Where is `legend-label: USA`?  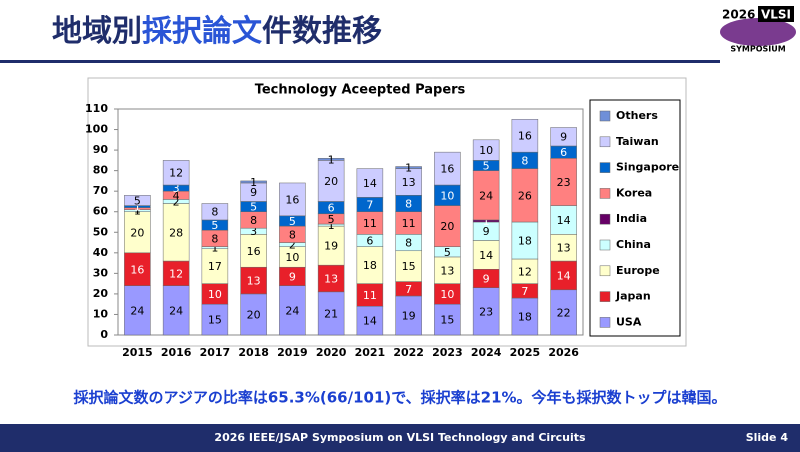
legend-label: USA is located at coordinates (629, 321).